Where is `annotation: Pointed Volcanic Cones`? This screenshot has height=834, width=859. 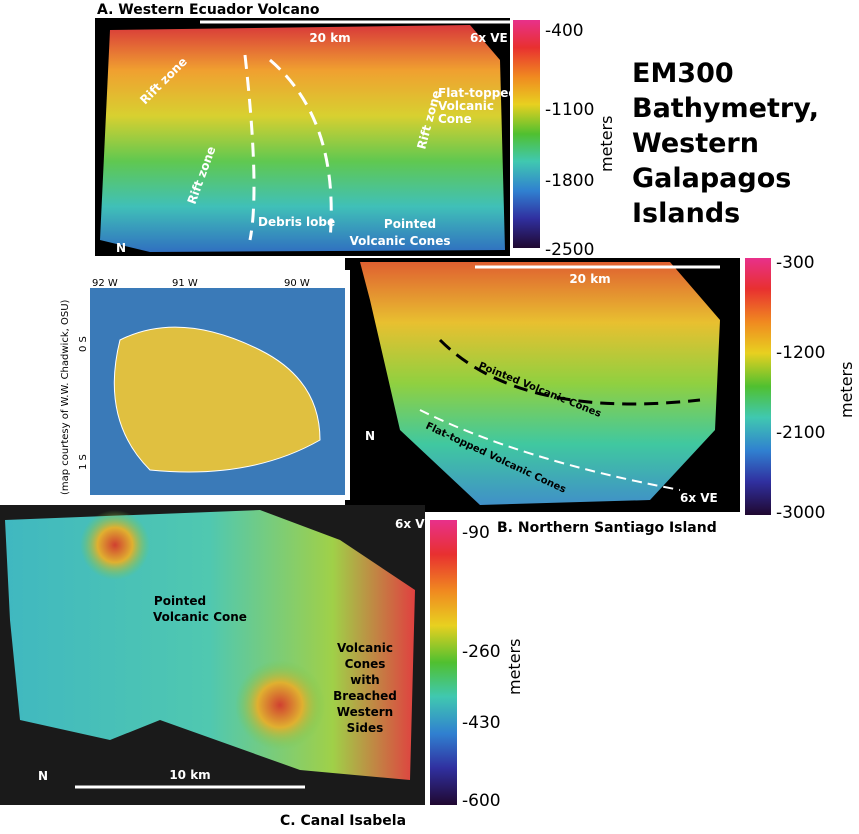 annotation: Pointed Volcanic Cones is located at coordinates (399, 232).